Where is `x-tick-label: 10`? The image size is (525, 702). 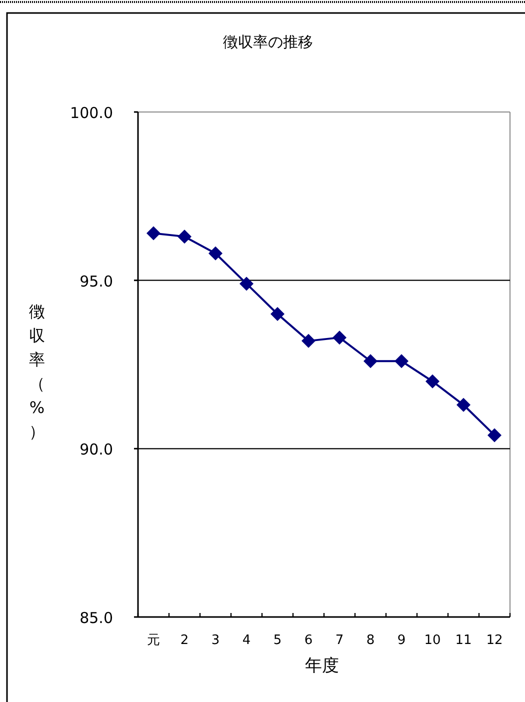 x-tick-label: 10 is located at coordinates (432, 640).